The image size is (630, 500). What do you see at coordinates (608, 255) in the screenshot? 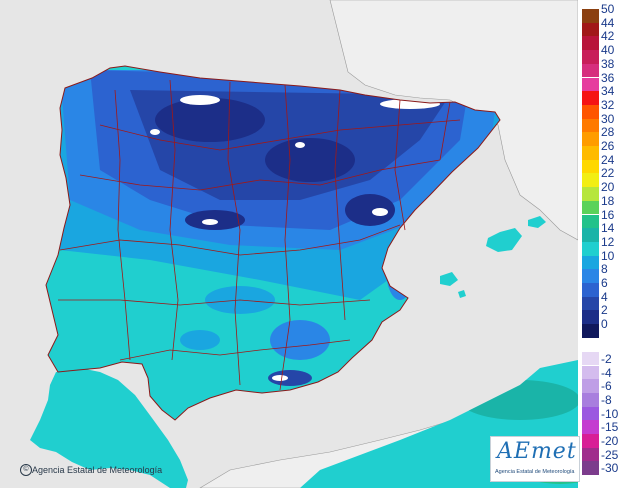
I see `legend-label: 10` at bounding box center [608, 255].